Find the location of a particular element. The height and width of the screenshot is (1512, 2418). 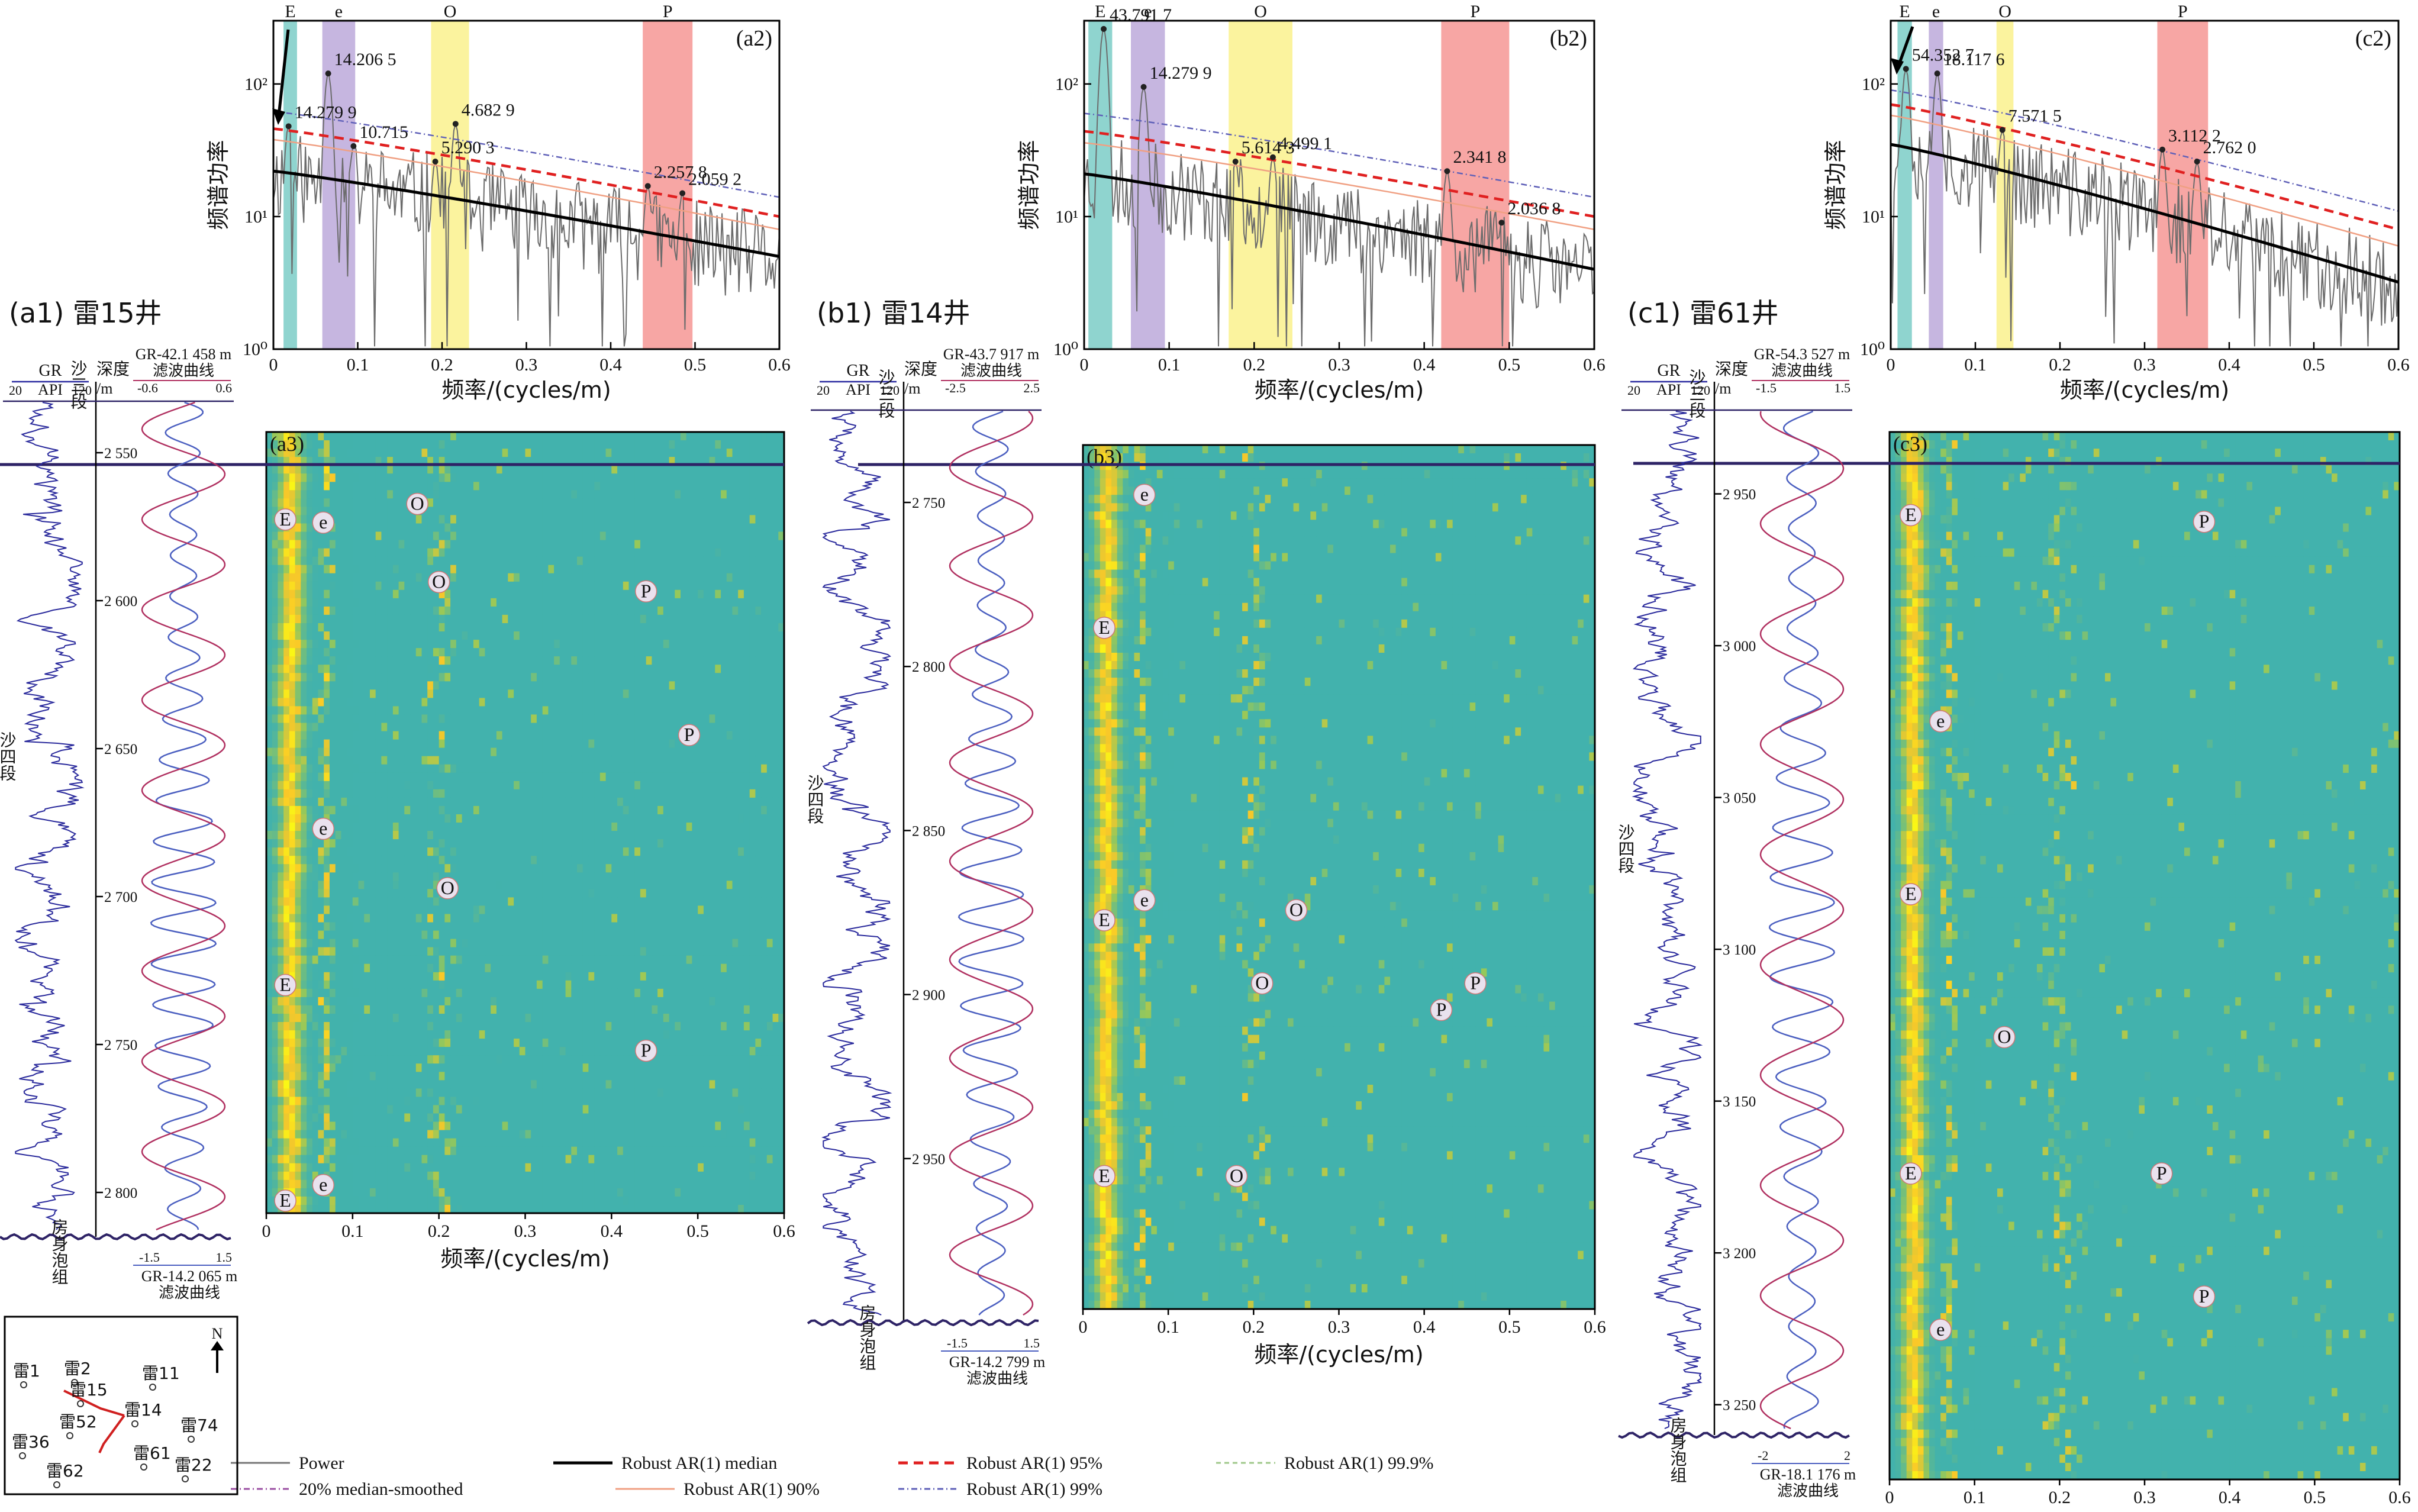

arrow-head is located at coordinates (279, 116).